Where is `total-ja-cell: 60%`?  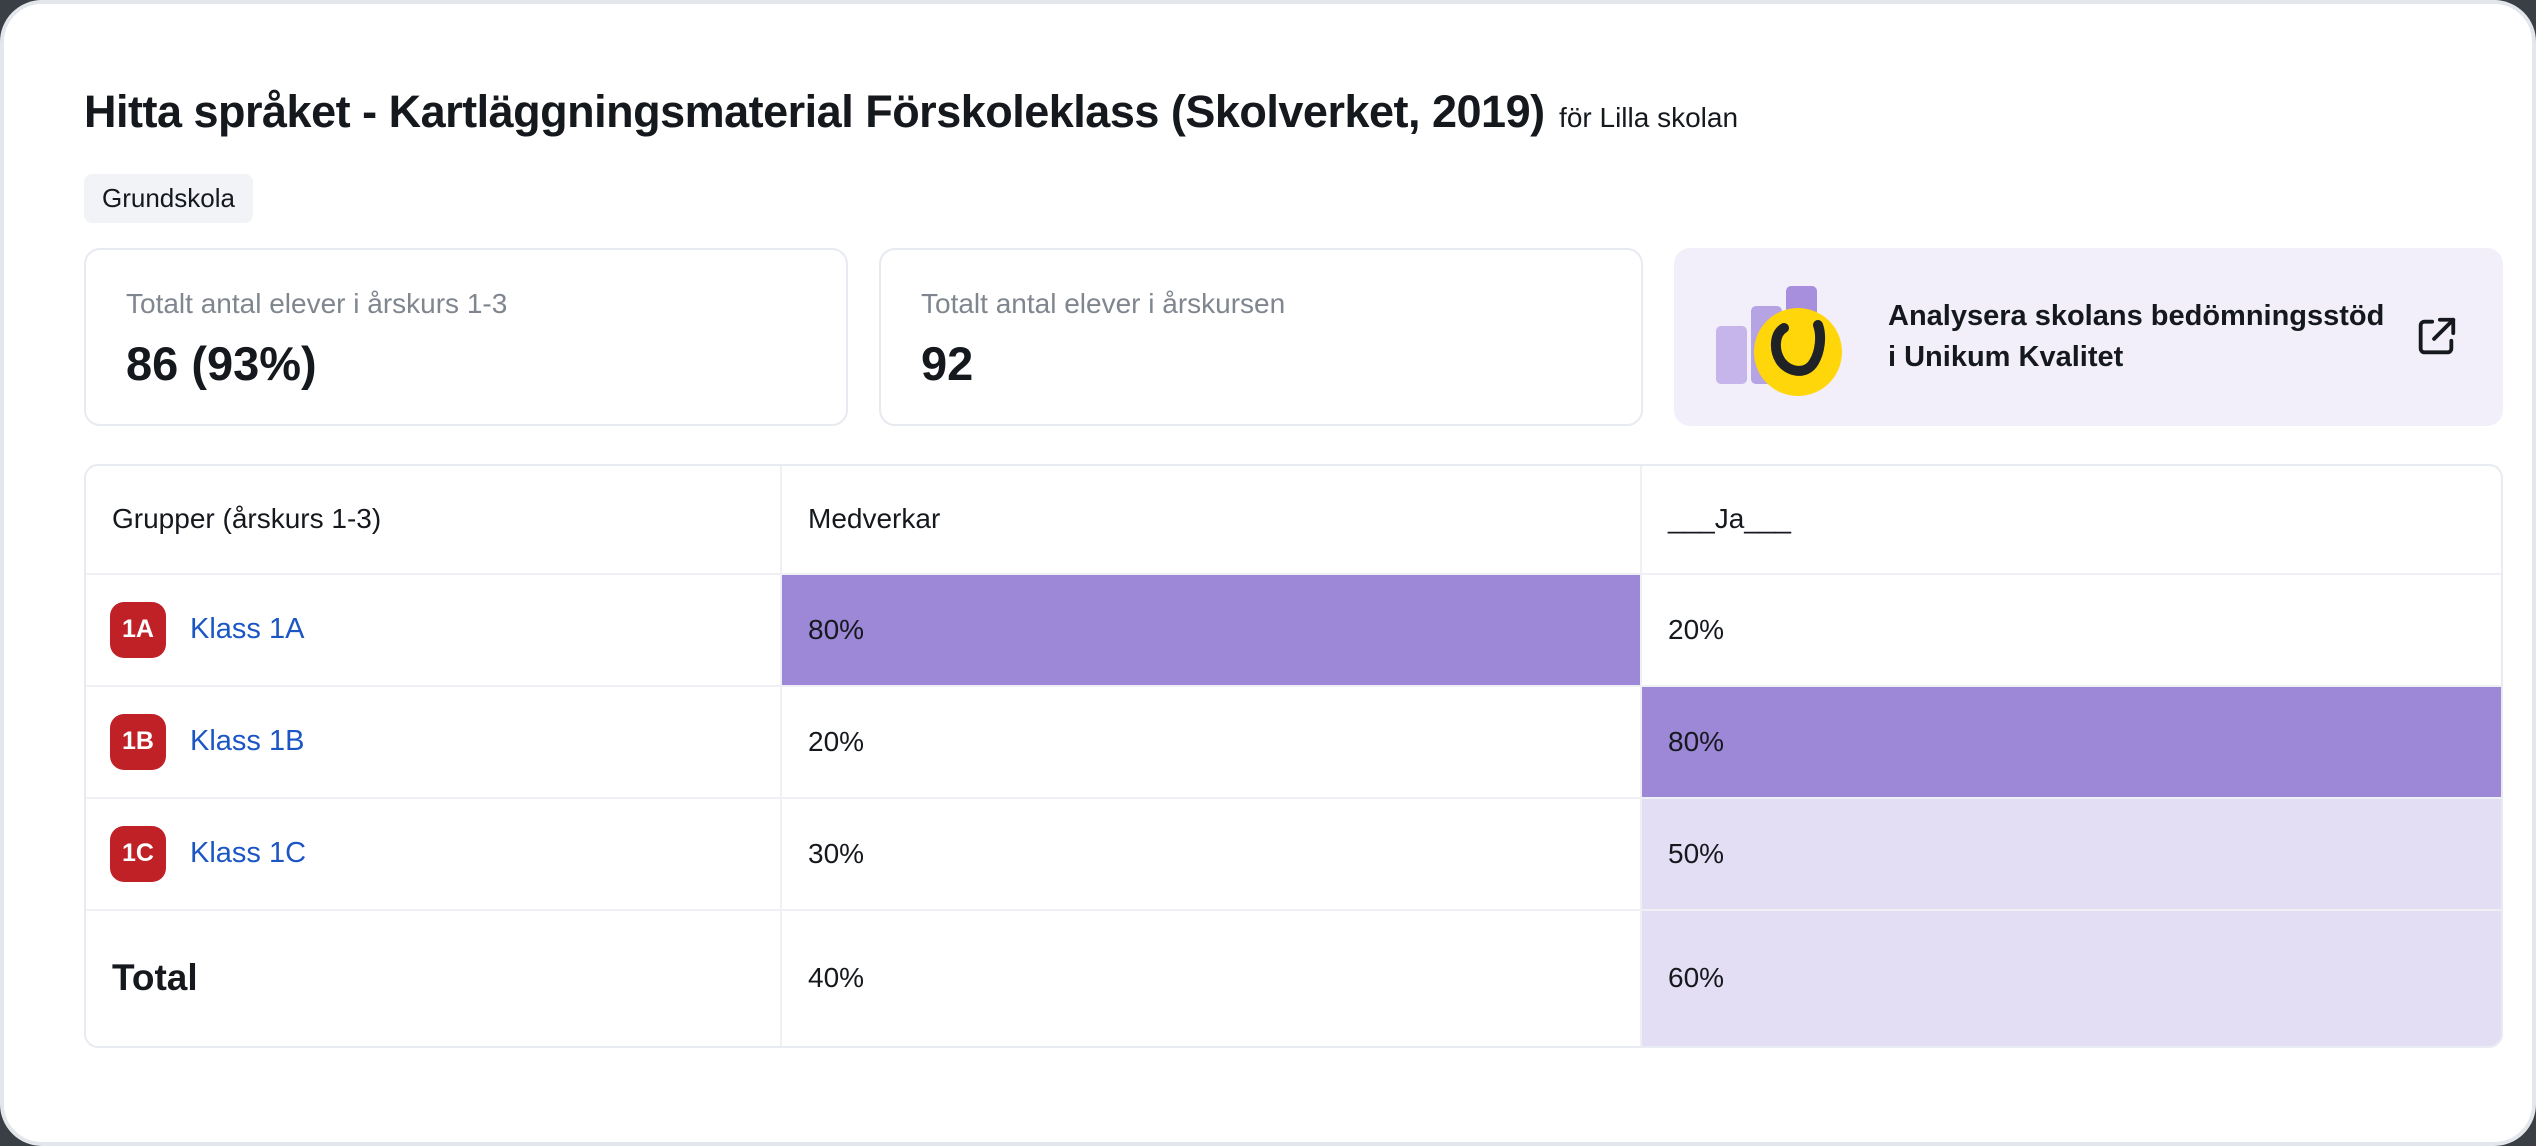
total-ja-cell: 60% is located at coordinates (2070, 978).